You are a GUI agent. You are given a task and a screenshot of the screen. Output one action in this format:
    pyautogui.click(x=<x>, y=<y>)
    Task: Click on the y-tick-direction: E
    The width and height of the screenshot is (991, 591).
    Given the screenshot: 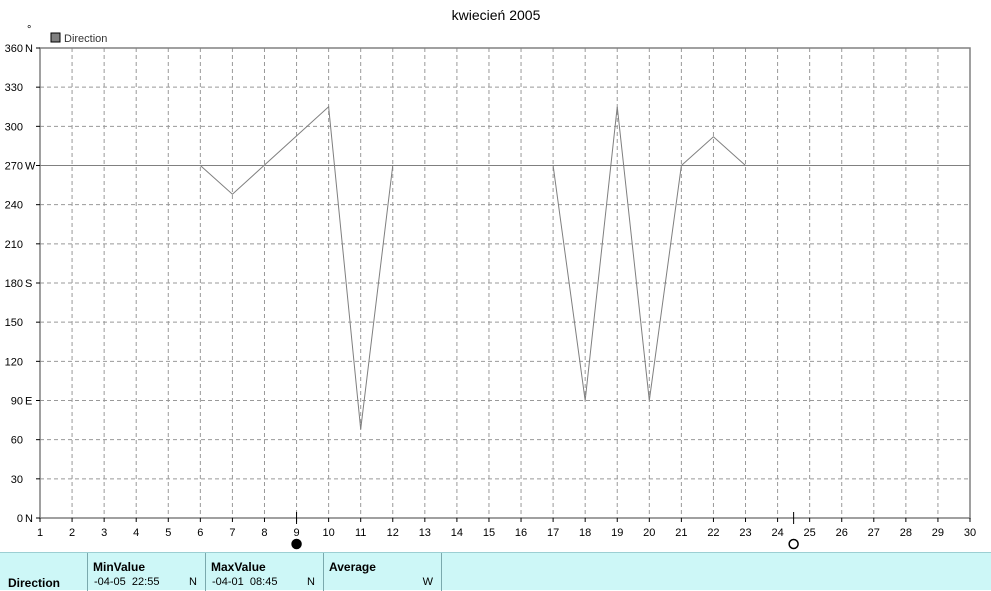 What is the action you would take?
    pyautogui.click(x=28, y=402)
    